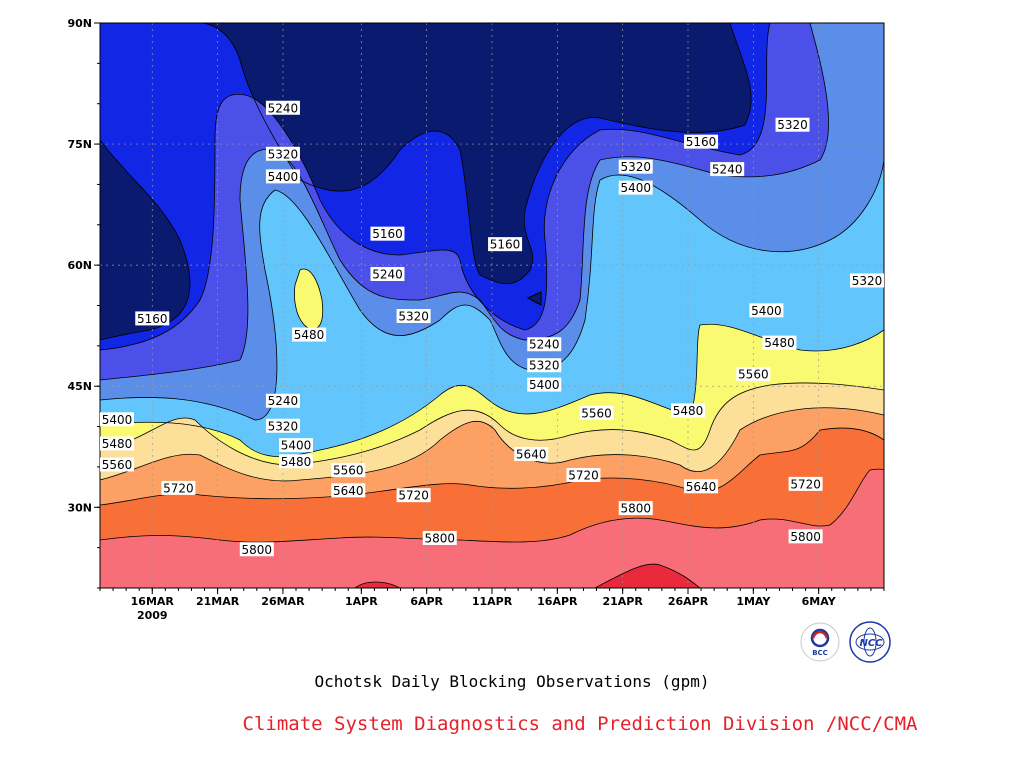 This screenshot has width=1024, height=768. What do you see at coordinates (79, 144) in the screenshot?
I see `y-tick-label: 75N` at bounding box center [79, 144].